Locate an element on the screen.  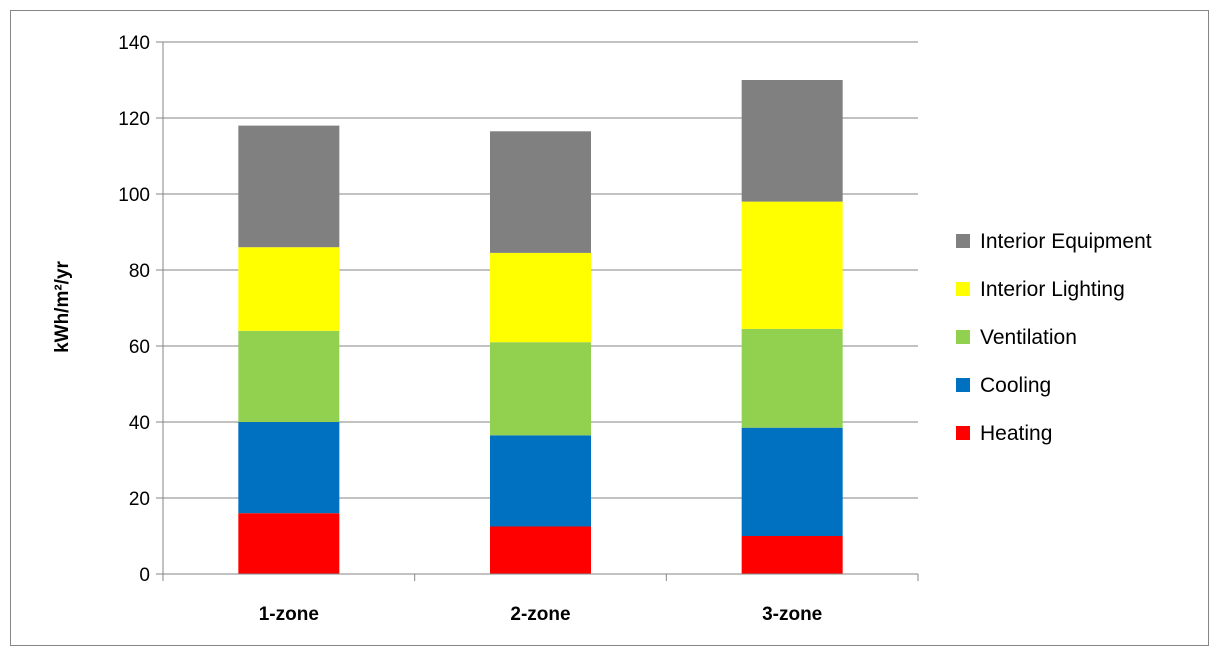
x-category-label: 2-zone is located at coordinates (540, 614).